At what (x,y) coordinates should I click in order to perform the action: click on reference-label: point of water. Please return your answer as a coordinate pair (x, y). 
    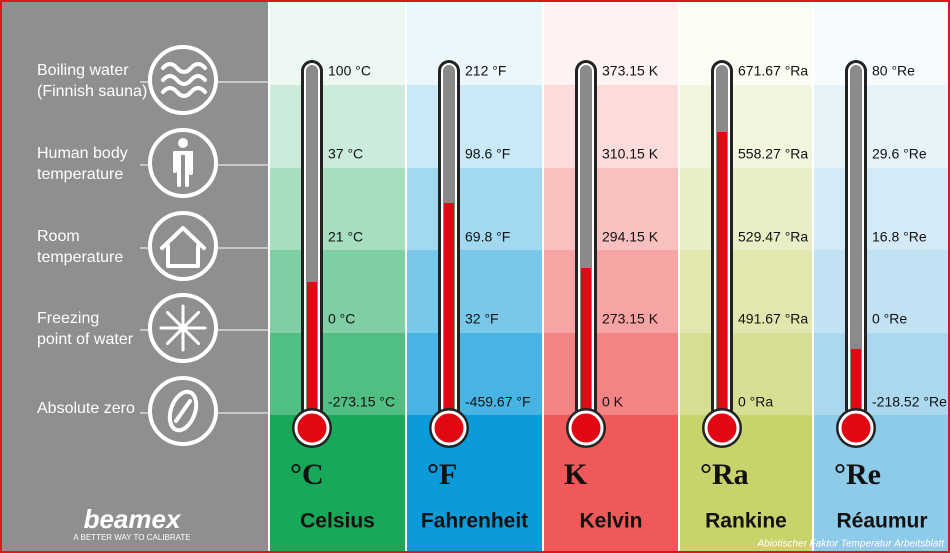
    Looking at the image, I should click on (85, 339).